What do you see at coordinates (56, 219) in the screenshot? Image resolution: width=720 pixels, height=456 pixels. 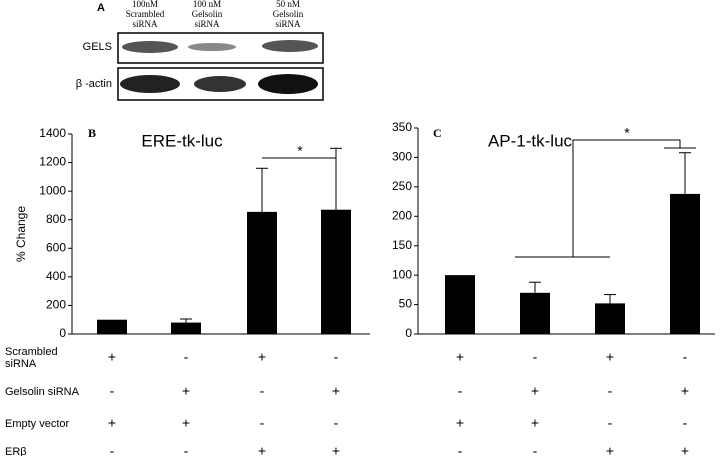 I see `y-tick-label: 800` at bounding box center [56, 219].